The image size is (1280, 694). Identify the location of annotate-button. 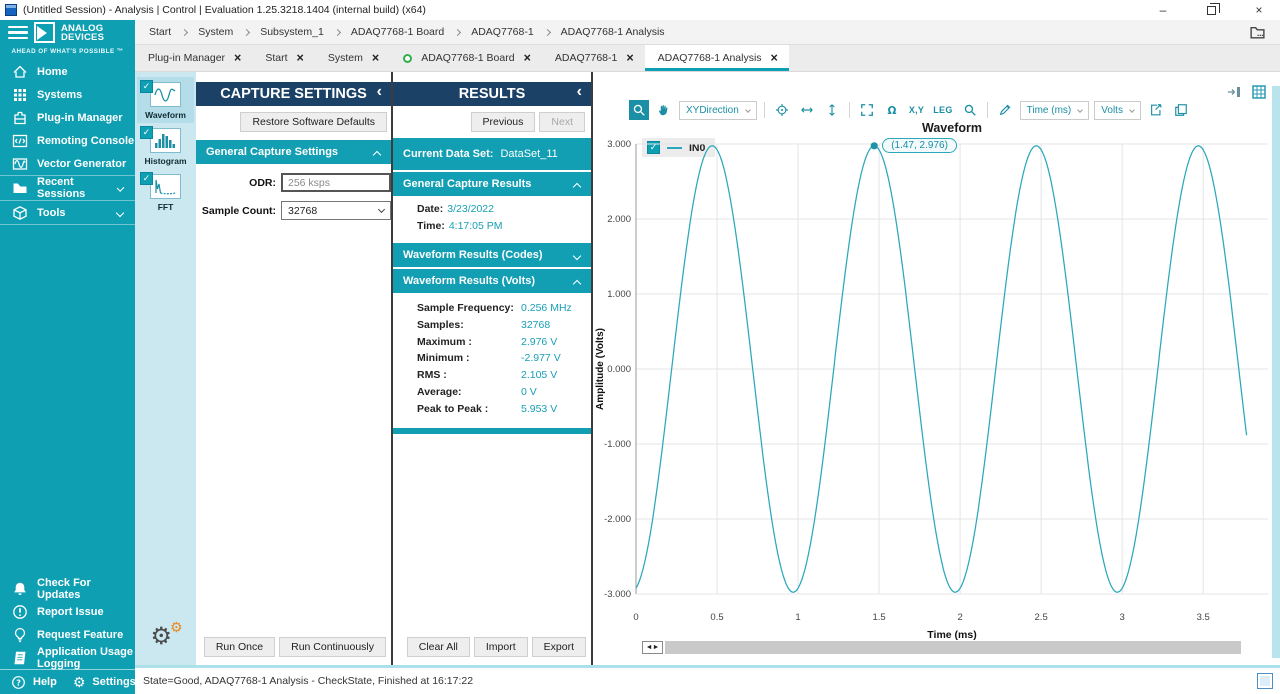
(1005, 110).